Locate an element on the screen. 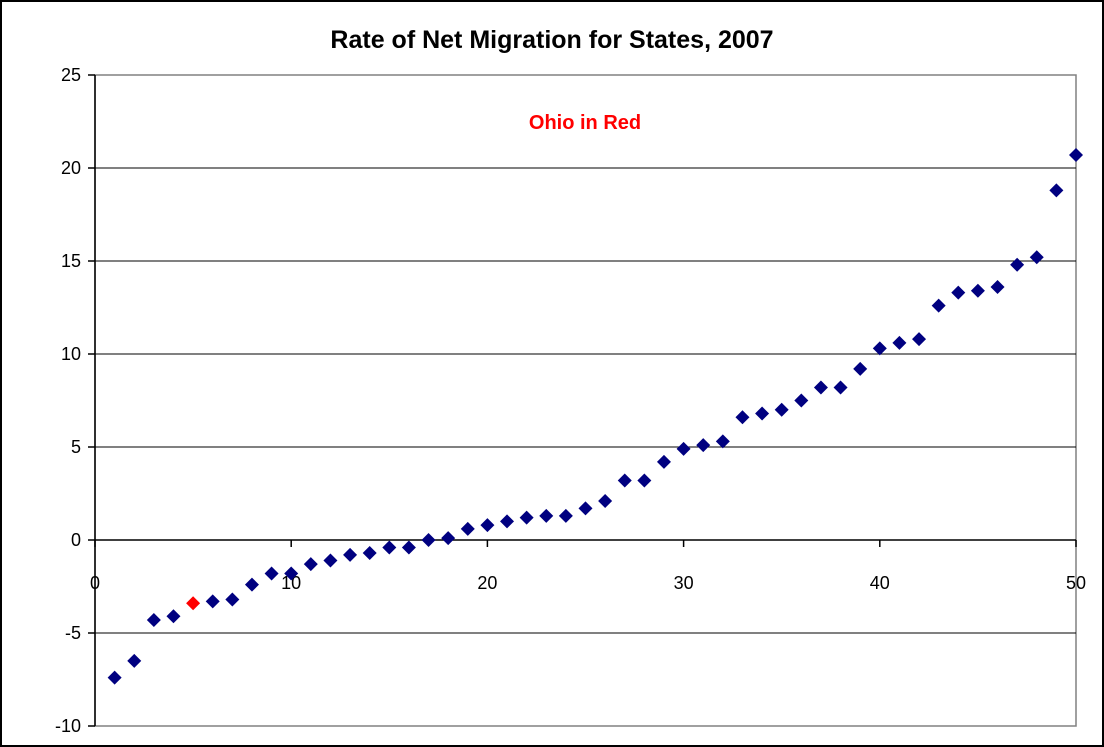 This screenshot has width=1104, height=747. y-tick-label: 15 is located at coordinates (71, 261).